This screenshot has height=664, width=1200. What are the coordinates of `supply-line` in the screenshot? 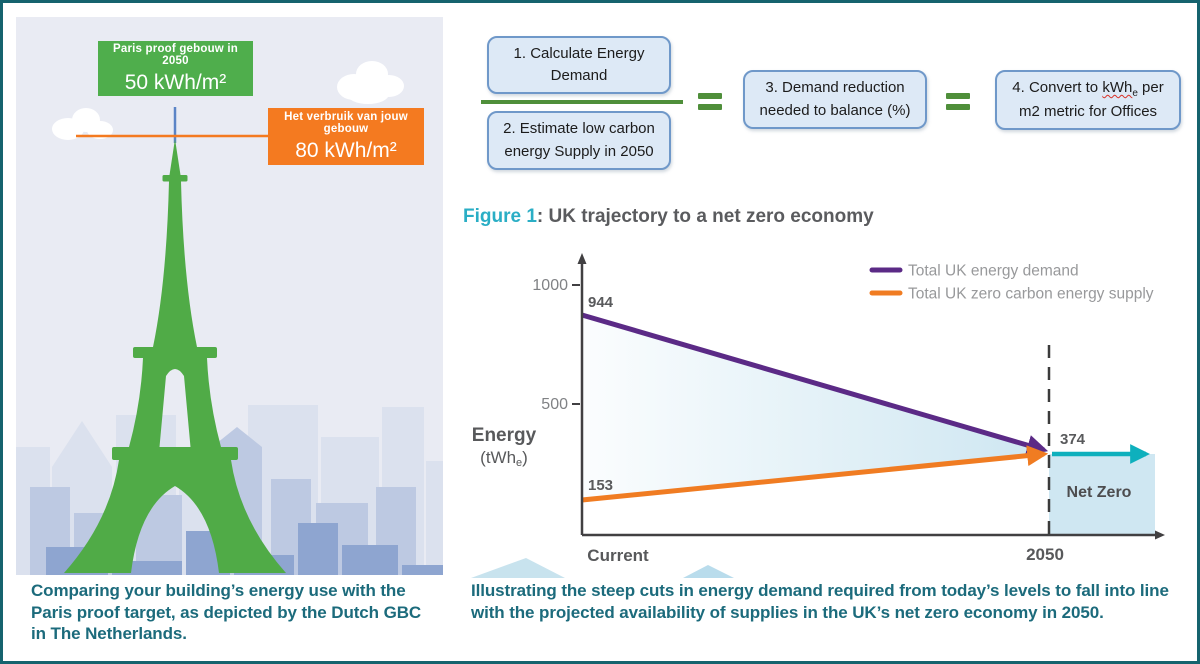 It's located at (815, 474).